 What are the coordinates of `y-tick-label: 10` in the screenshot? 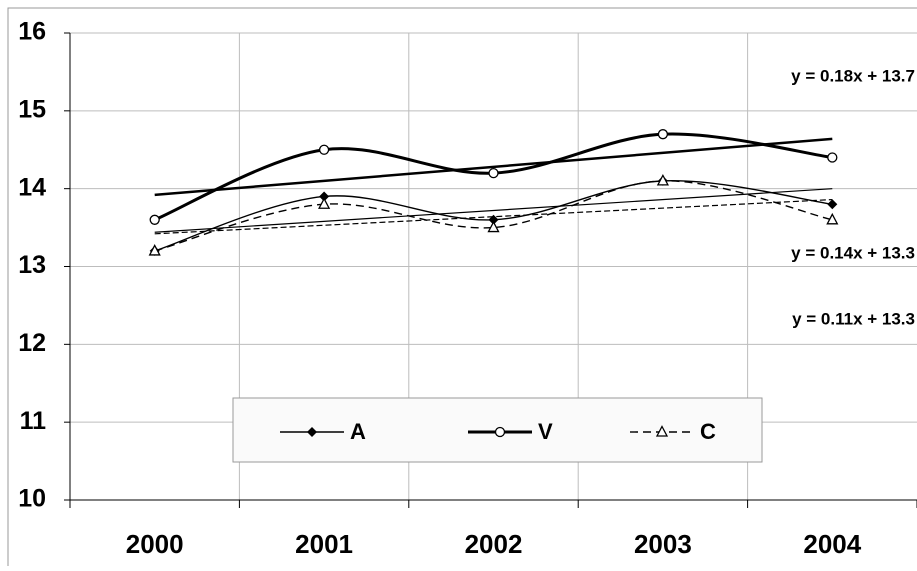 It's located at (32, 499).